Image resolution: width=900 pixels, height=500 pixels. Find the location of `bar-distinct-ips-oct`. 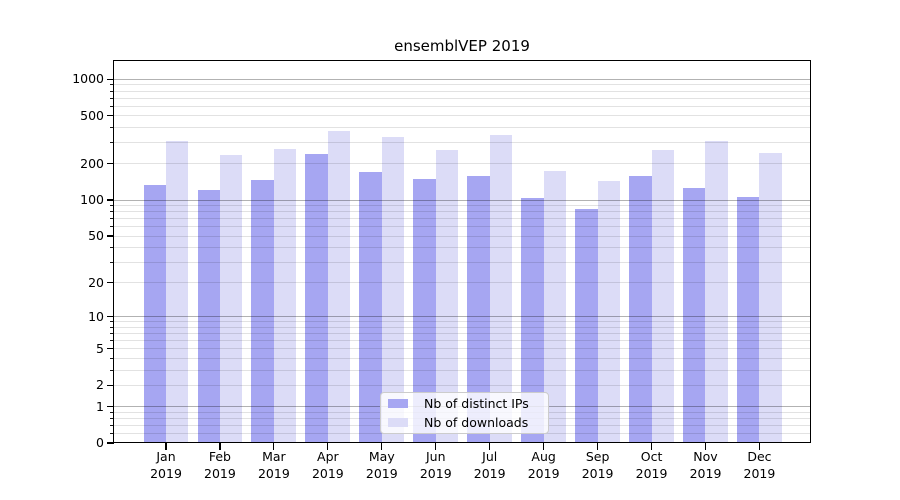

bar-distinct-ips-oct is located at coordinates (640, 309).